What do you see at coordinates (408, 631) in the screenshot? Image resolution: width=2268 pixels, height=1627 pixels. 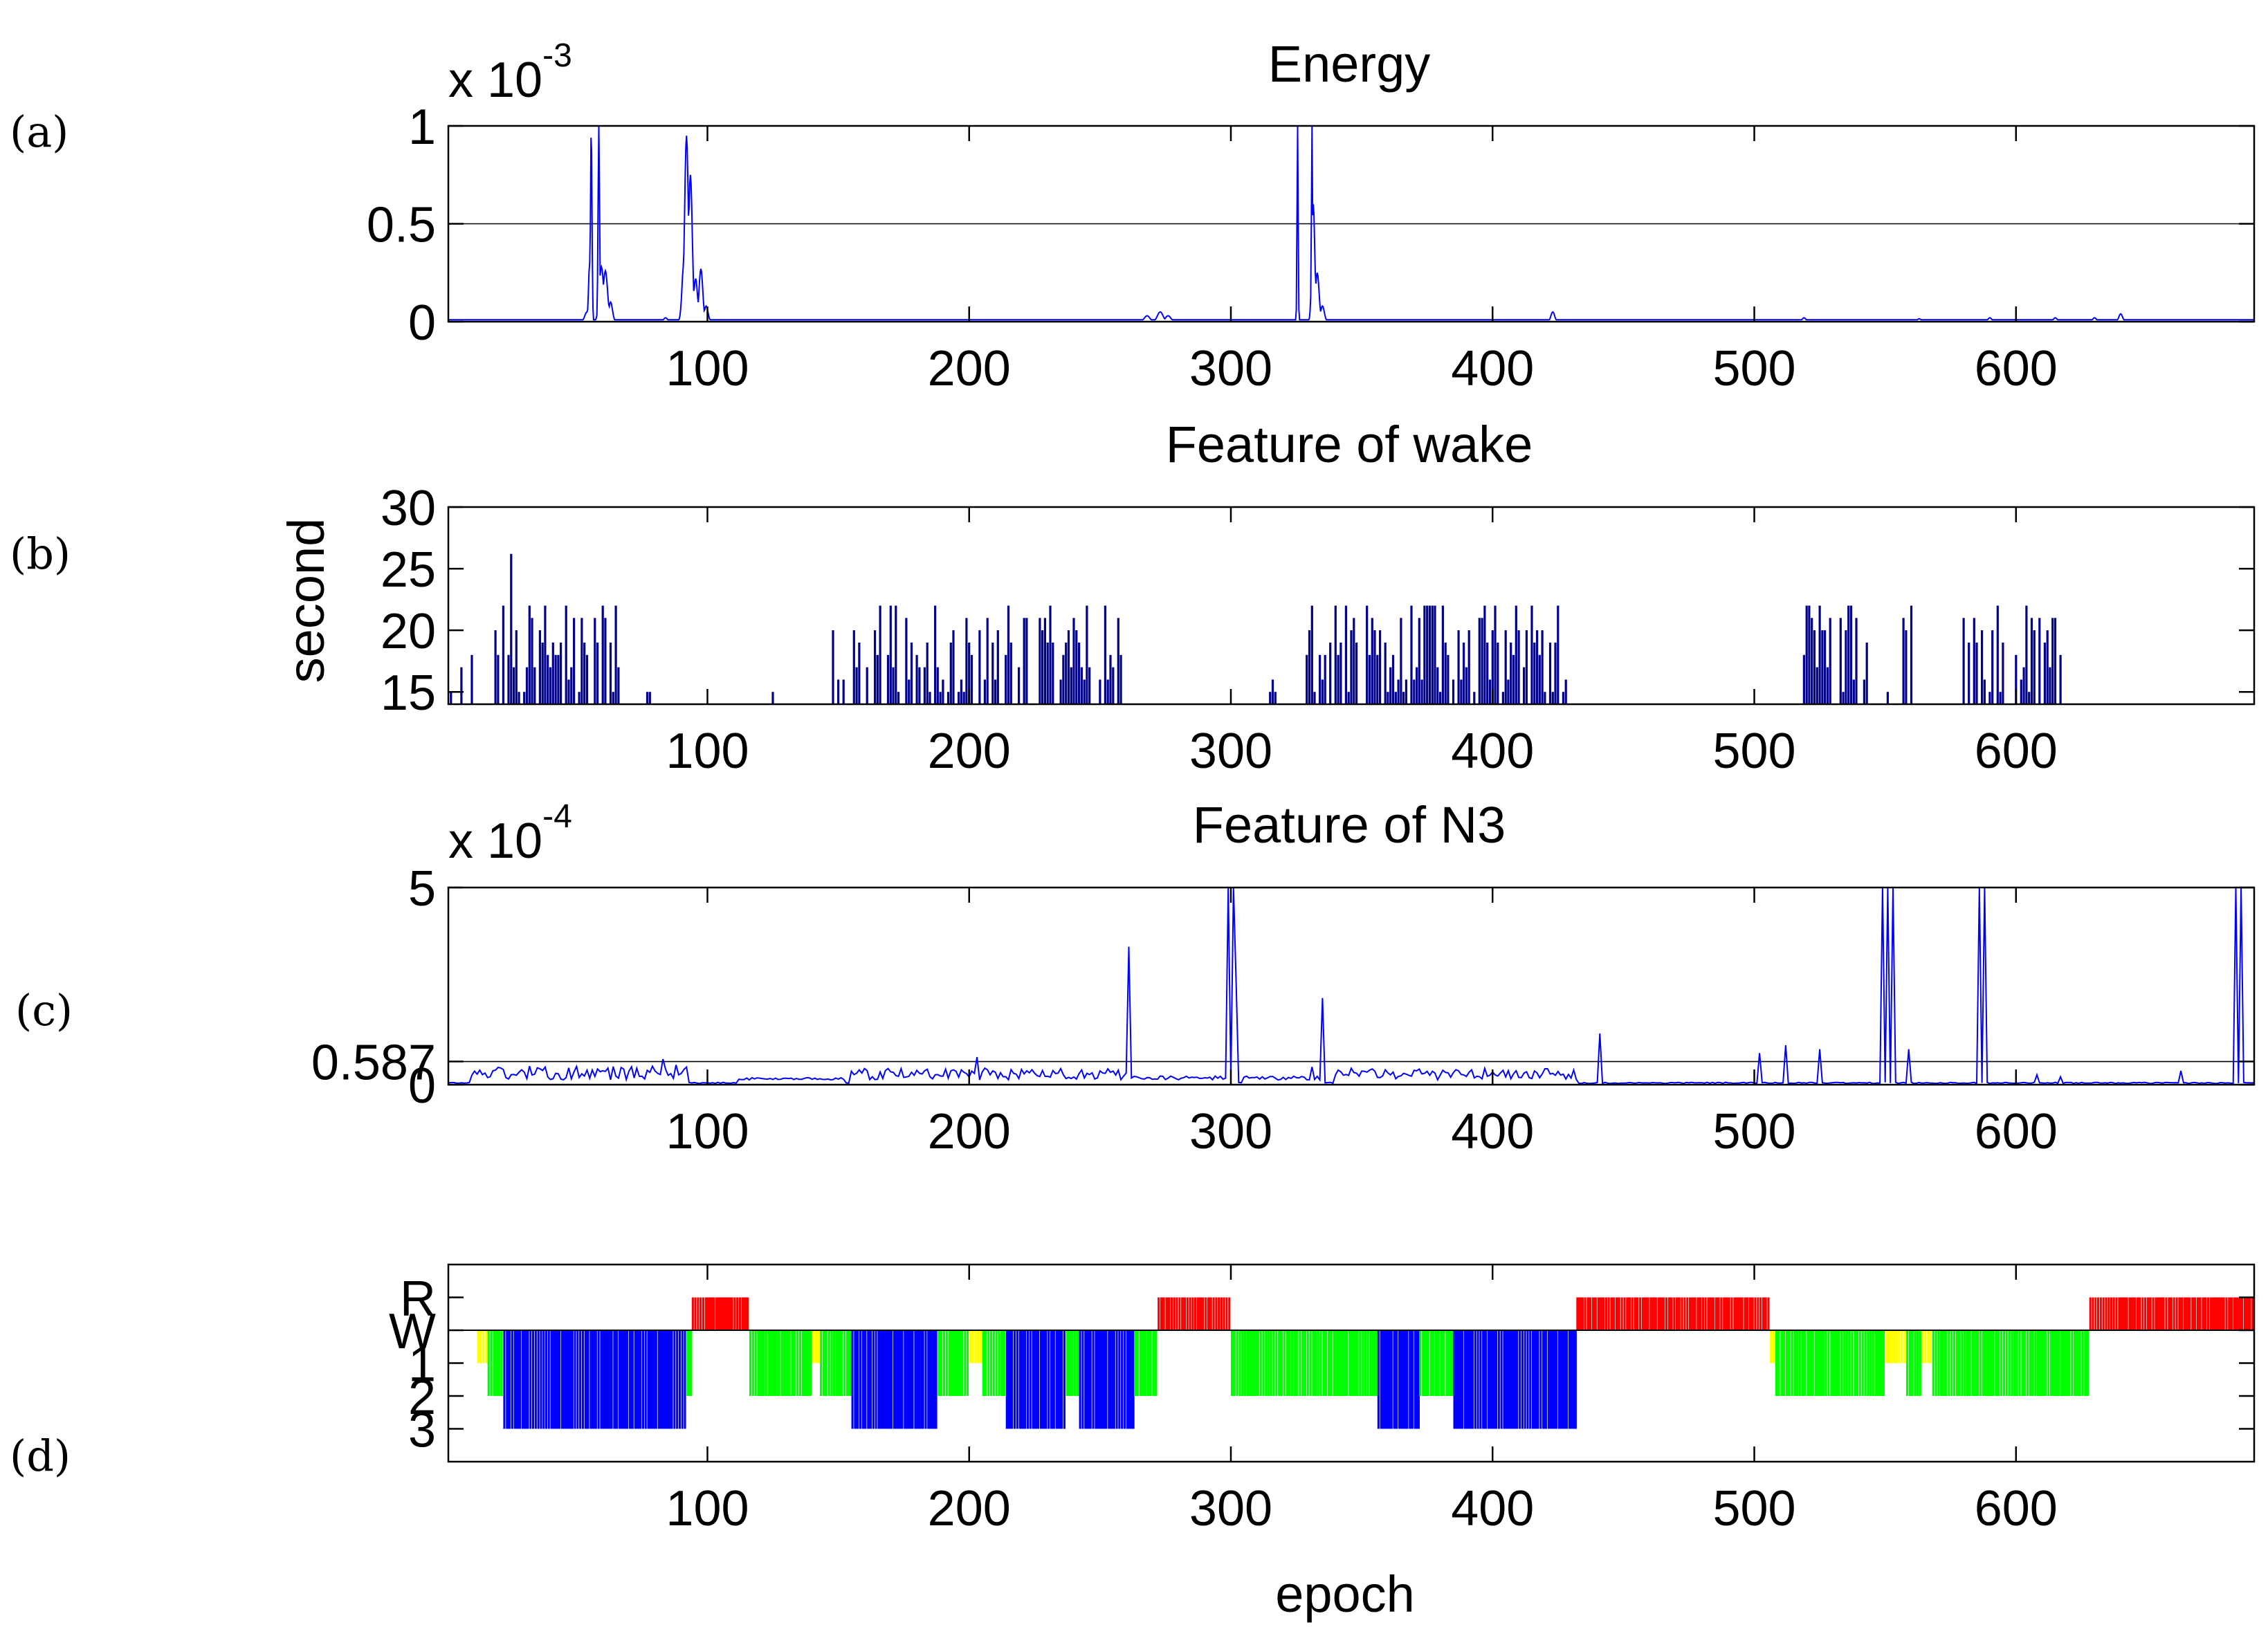 I see `y-tick-label-b: 20` at bounding box center [408, 631].